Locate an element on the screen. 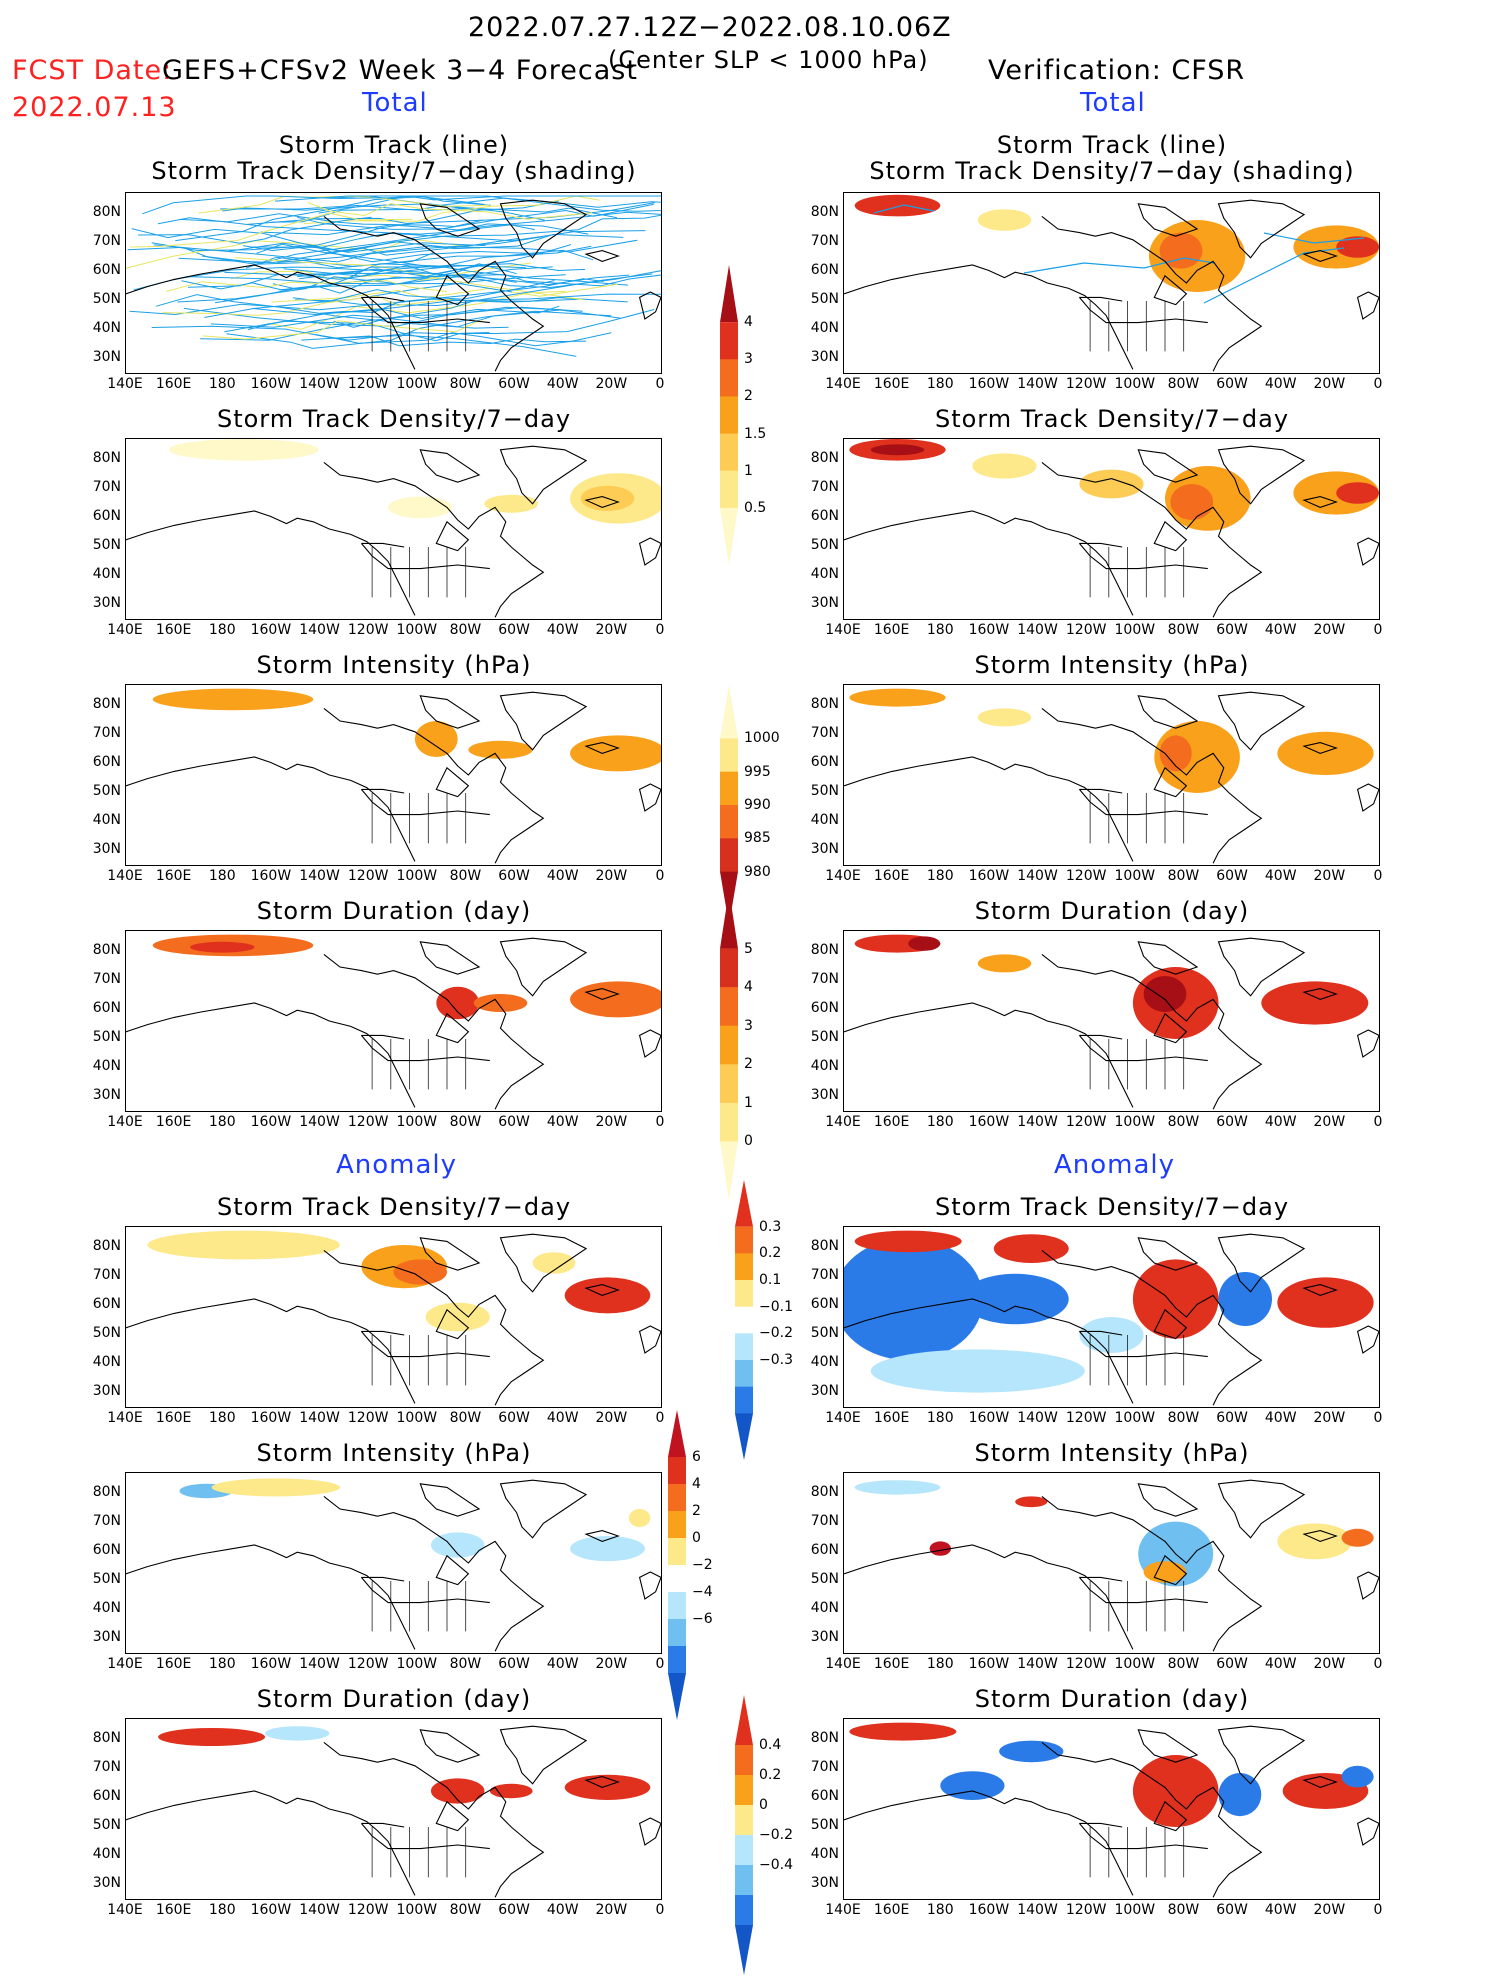 Image resolution: width=1487 pixels, height=1979 pixels. colorbar-tick-label: 3 is located at coordinates (748, 359).